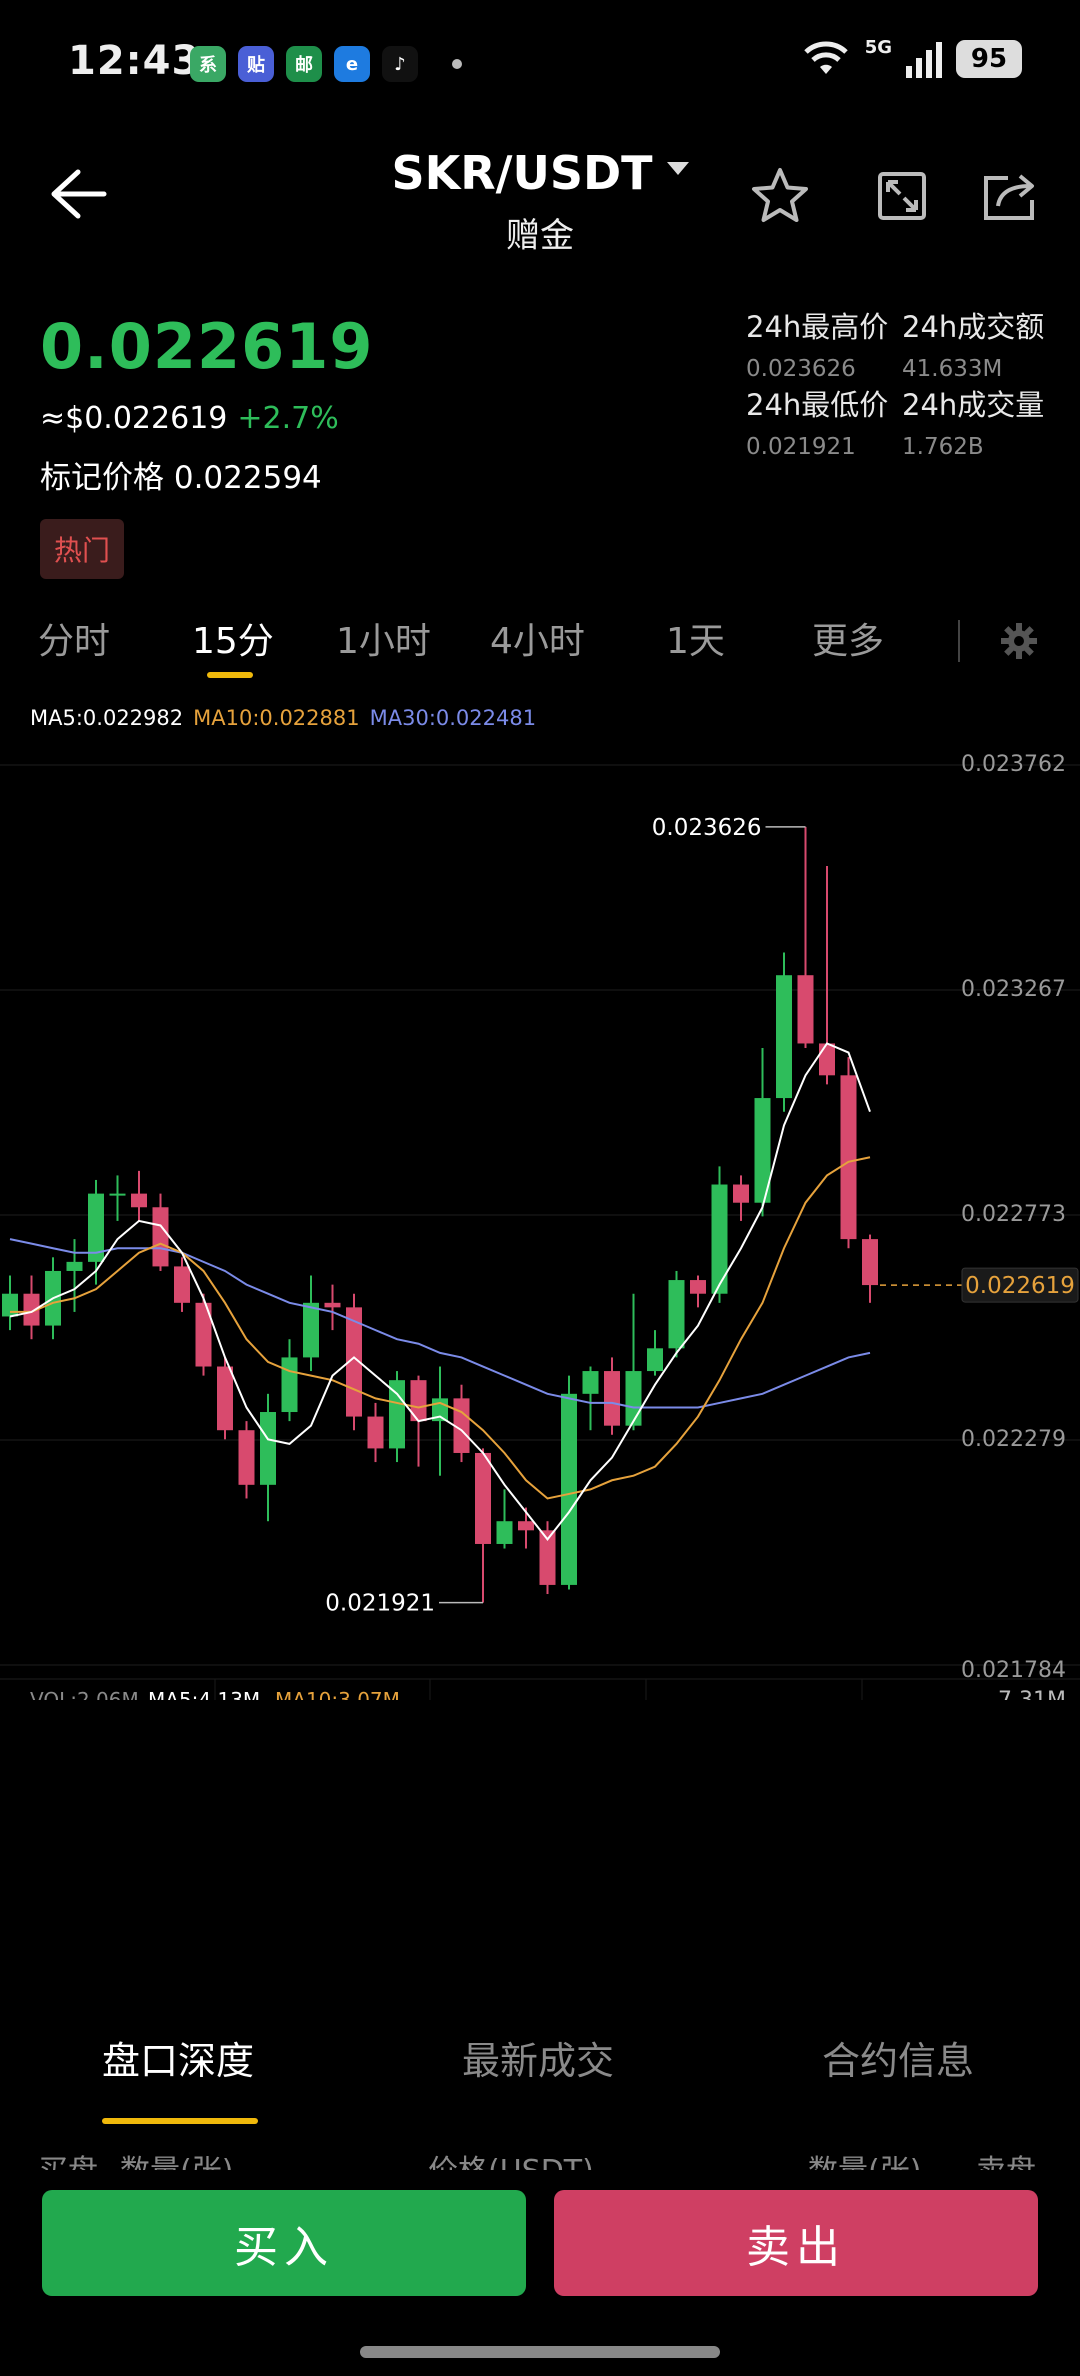  I want to click on signal-icon, so click(924, 60).